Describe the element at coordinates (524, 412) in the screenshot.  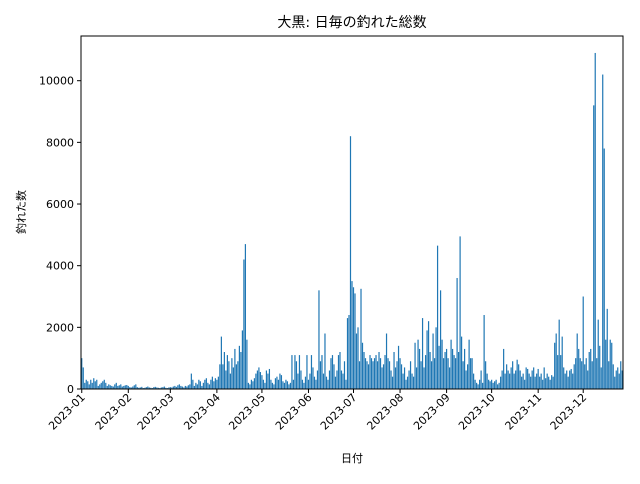
I see `x-tick-label: 2023-11` at that location.